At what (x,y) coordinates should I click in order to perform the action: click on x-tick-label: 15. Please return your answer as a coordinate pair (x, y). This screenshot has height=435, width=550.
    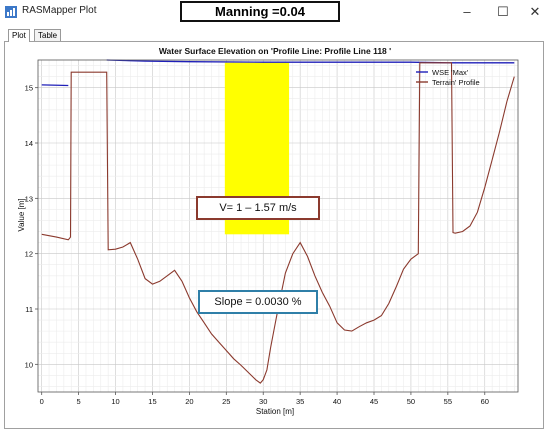
    Looking at the image, I should click on (152, 401).